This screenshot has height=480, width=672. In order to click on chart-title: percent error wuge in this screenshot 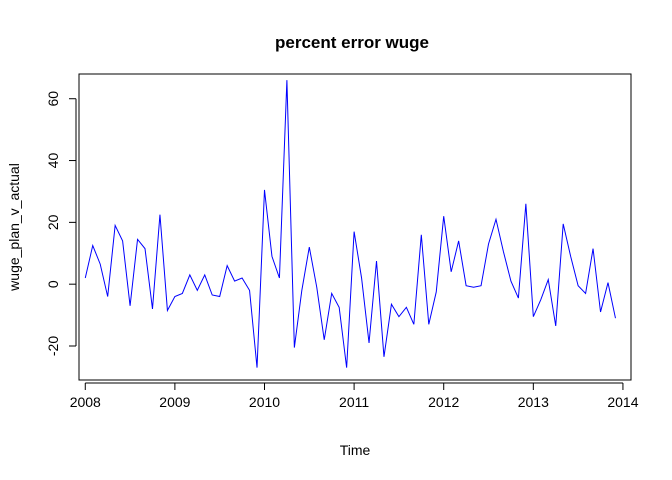, I will do `click(352, 42)`.